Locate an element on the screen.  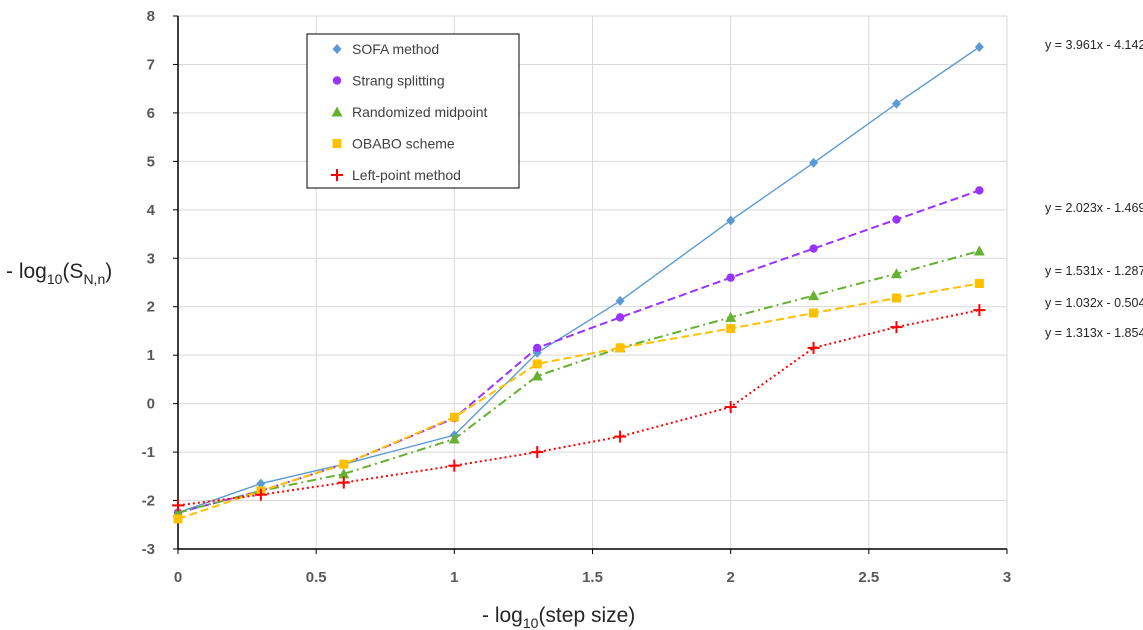
y-axis-label-sub: 10 is located at coordinates (55, 279).